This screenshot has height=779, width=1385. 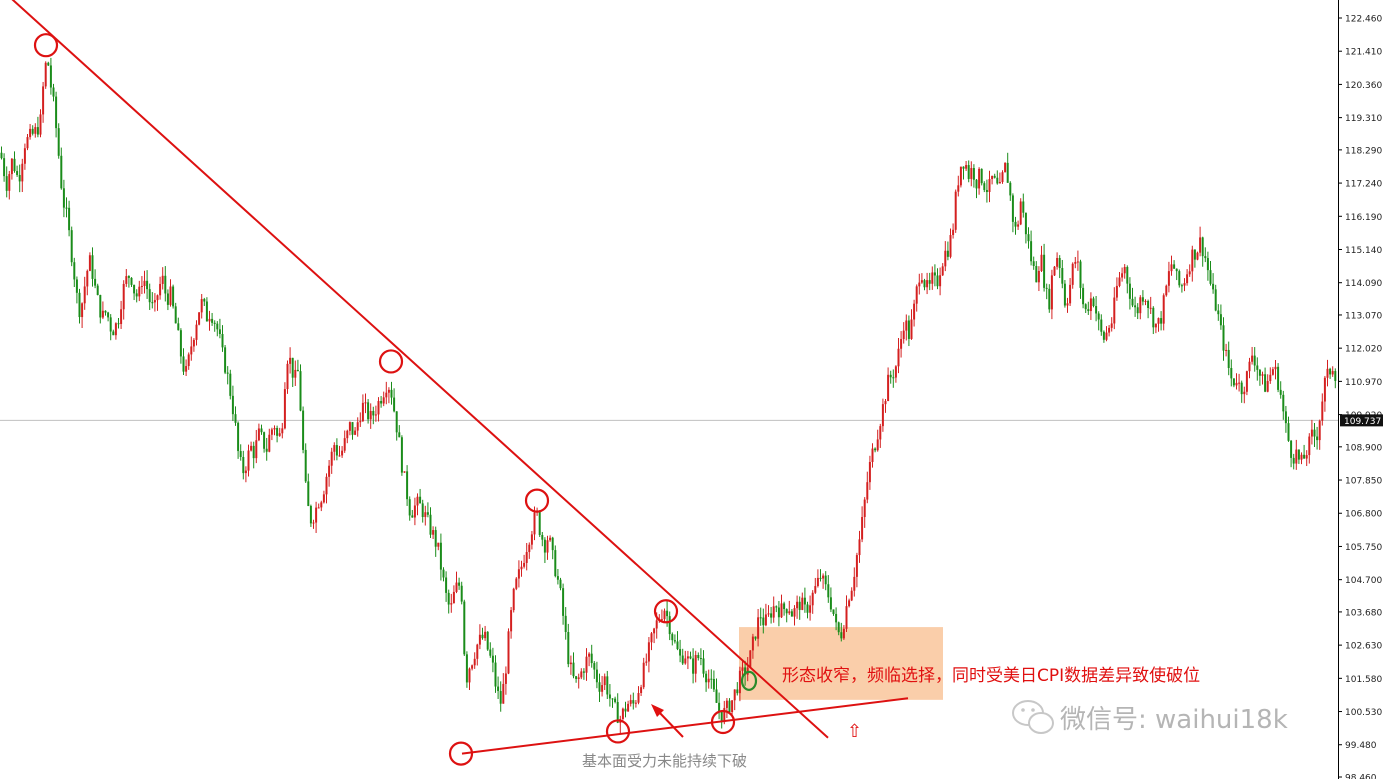 I want to click on price-tick-label: 120.360, so click(x=1363, y=86).